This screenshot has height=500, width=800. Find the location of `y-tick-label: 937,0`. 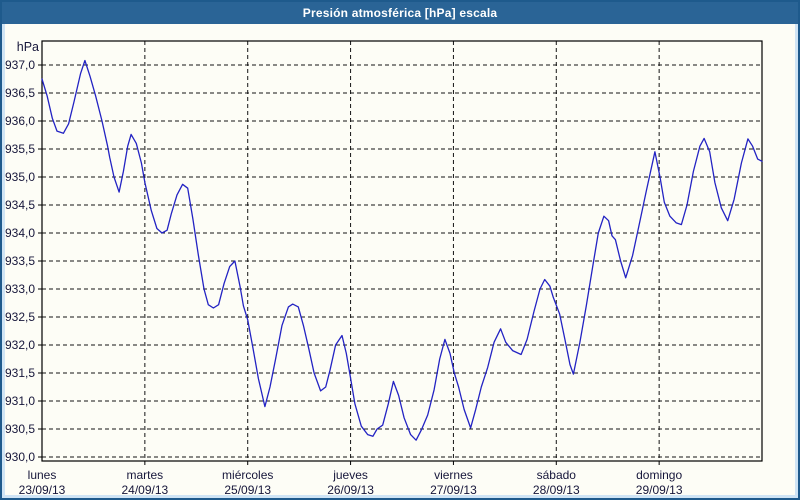

y-tick-label: 937,0 is located at coordinates (20, 65).